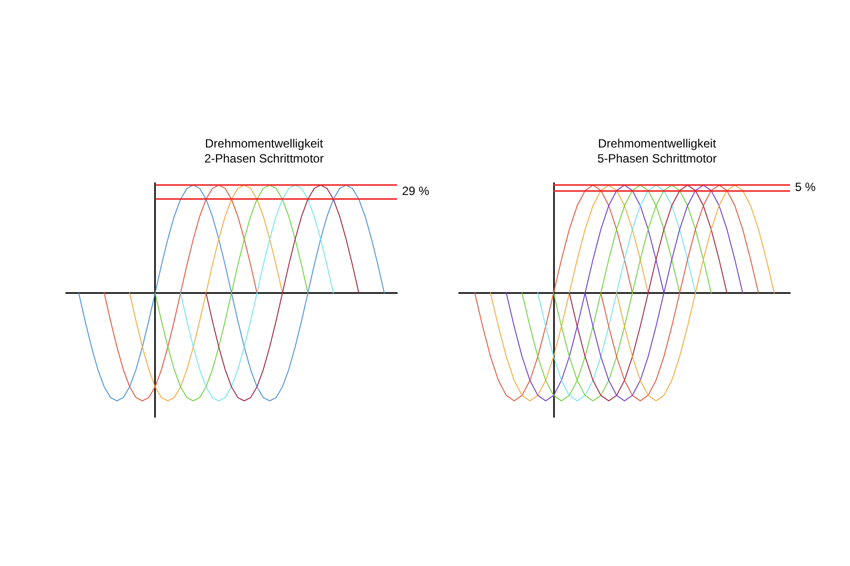 This screenshot has width=850, height=566. I want to click on text: 29 %, so click(416, 191).